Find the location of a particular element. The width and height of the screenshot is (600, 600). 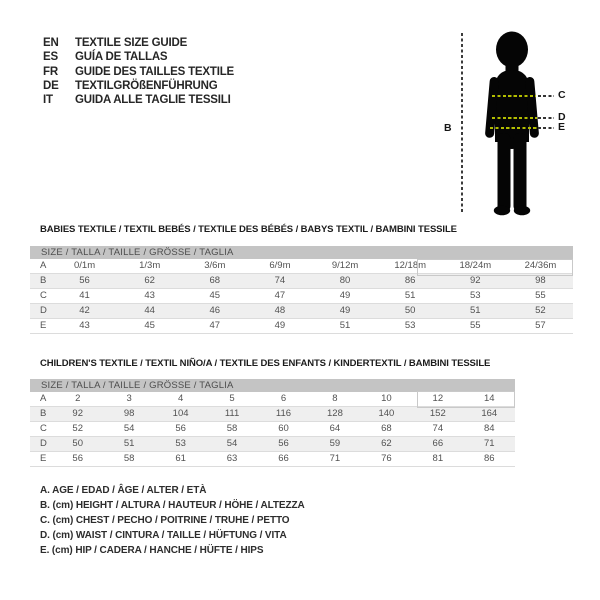

table-cell: 3/6m is located at coordinates (215, 265).